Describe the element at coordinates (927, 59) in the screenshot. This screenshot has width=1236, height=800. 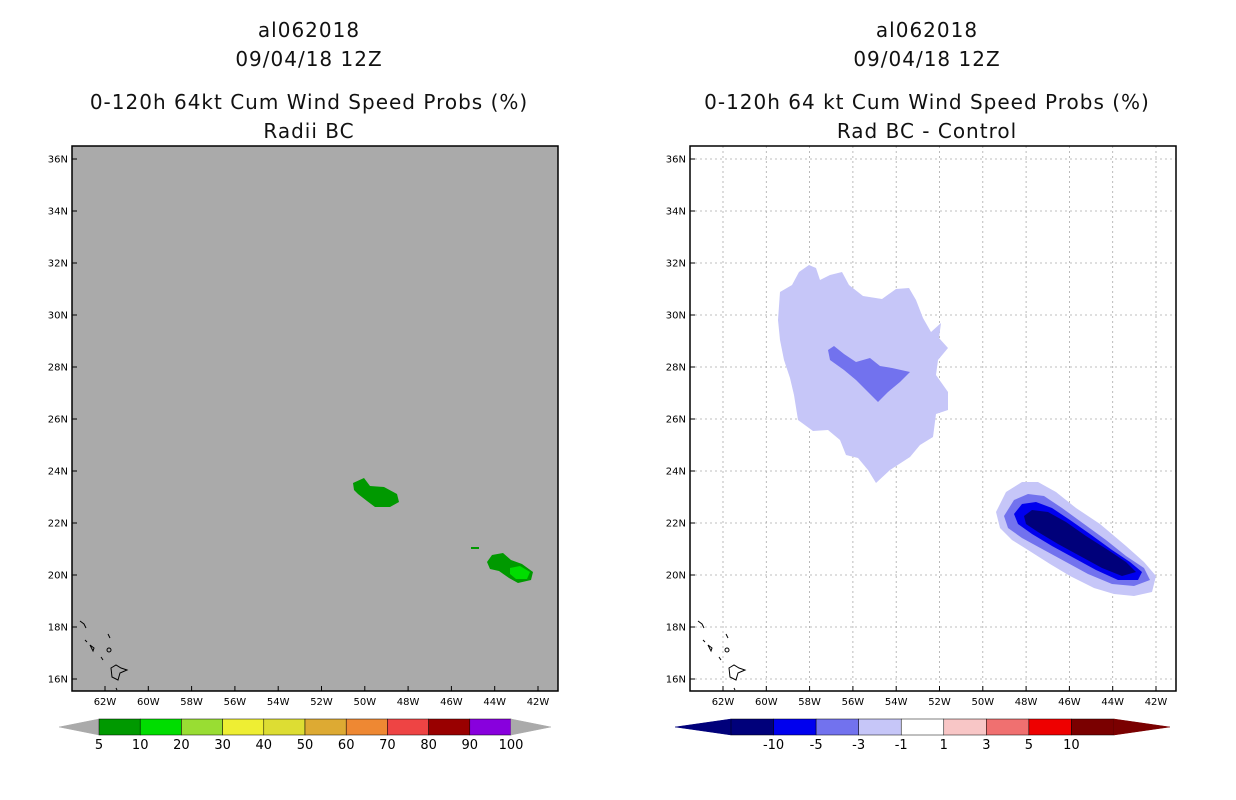
I see `right-datetime: 09/04/18 12Z` at that location.